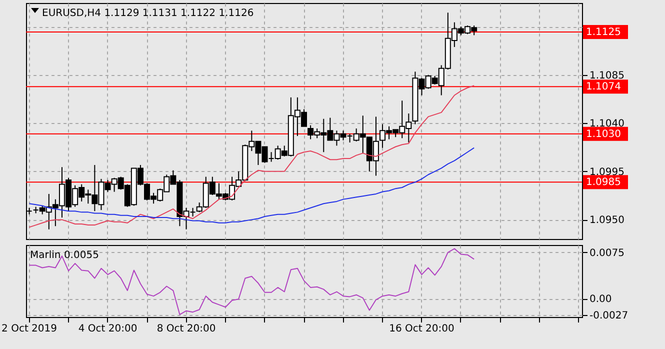 The width and height of the screenshot is (665, 349). Describe the element at coordinates (421, 329) in the screenshot. I see `x-tick-label: 16 Oct 20:00` at that location.